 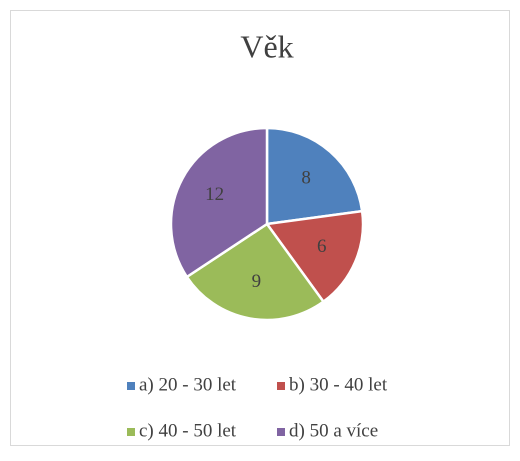 What do you see at coordinates (266, 46) in the screenshot?
I see `chart-title: Věk` at bounding box center [266, 46].